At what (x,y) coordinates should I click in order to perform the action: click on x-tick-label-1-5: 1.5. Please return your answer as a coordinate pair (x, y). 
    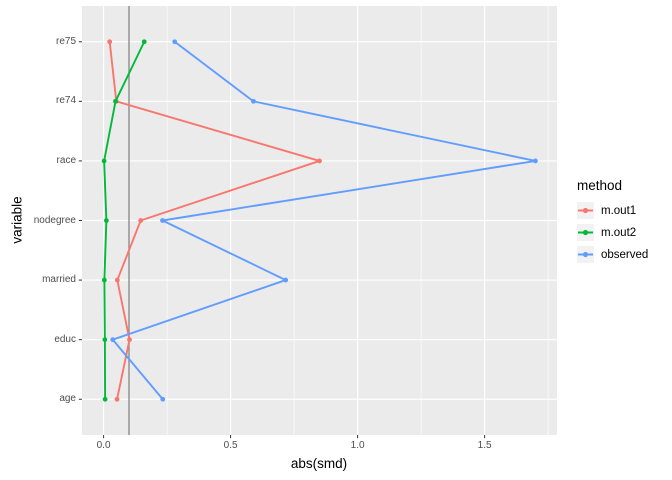
    Looking at the image, I should click on (484, 445).